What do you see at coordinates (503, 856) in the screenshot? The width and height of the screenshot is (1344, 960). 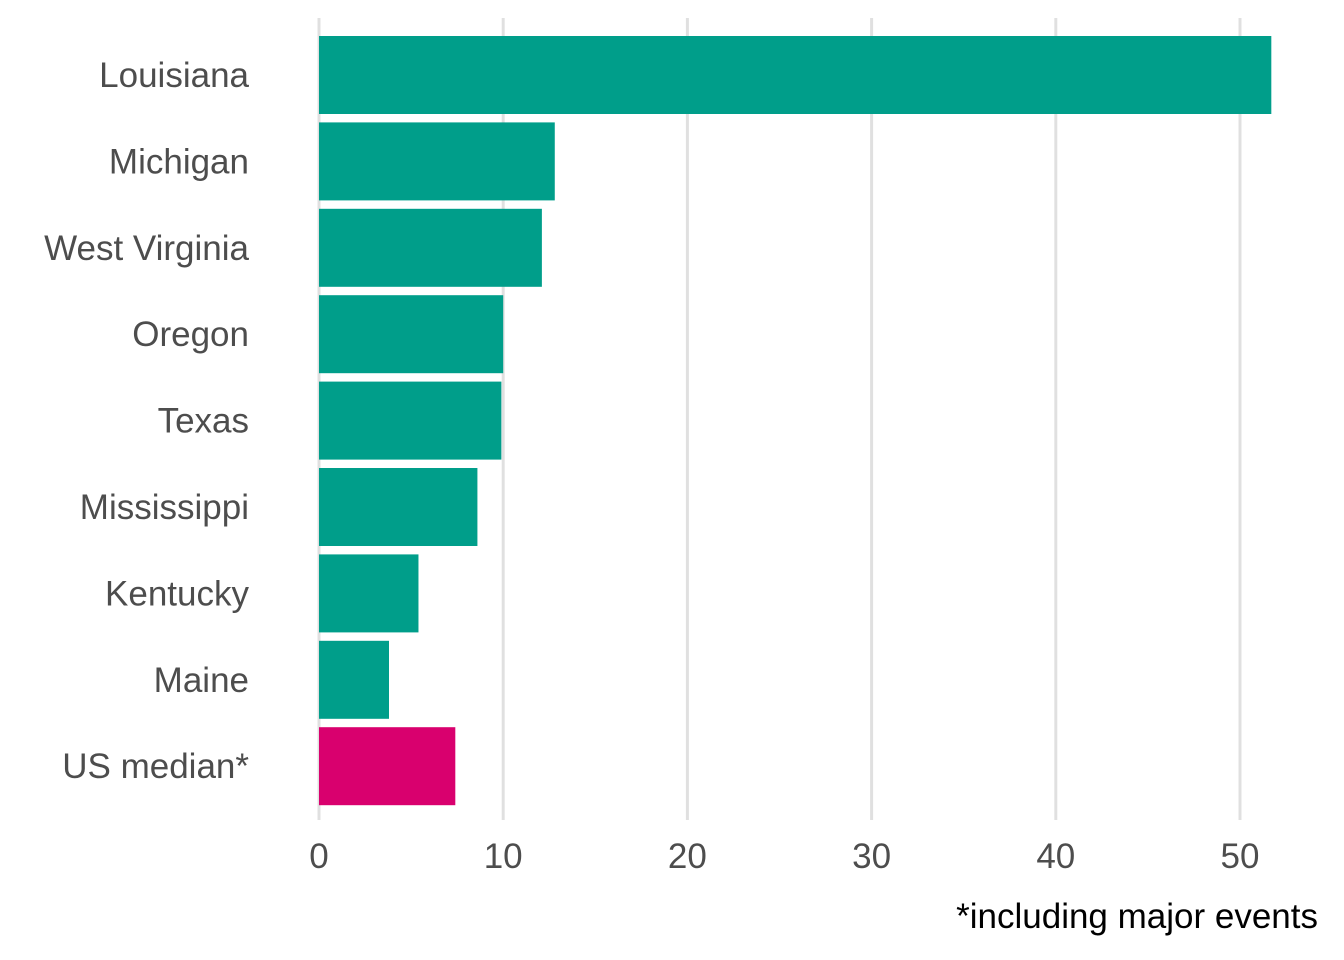 I see `x-tick-label: 10` at bounding box center [503, 856].